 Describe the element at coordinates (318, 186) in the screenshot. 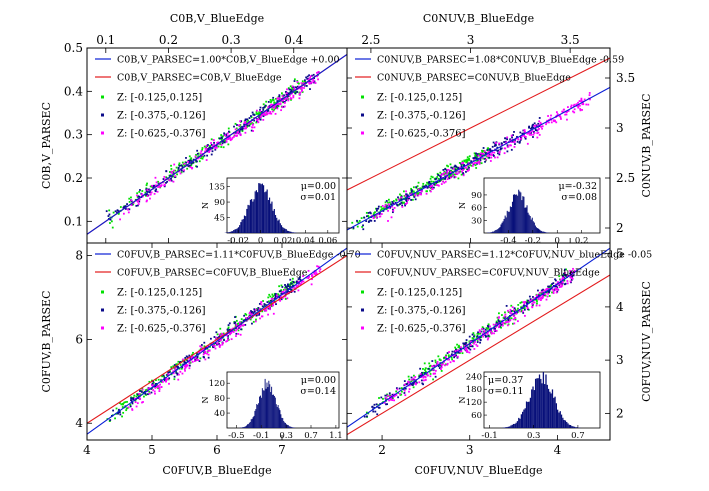

I see `inset-mu-label: μ=0.00` at that location.